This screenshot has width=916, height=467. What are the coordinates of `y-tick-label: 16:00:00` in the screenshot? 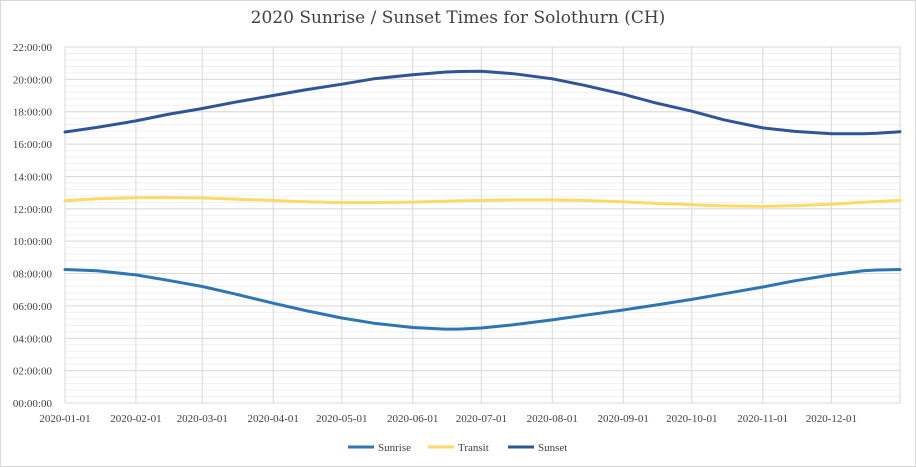 It's located at (33, 145).